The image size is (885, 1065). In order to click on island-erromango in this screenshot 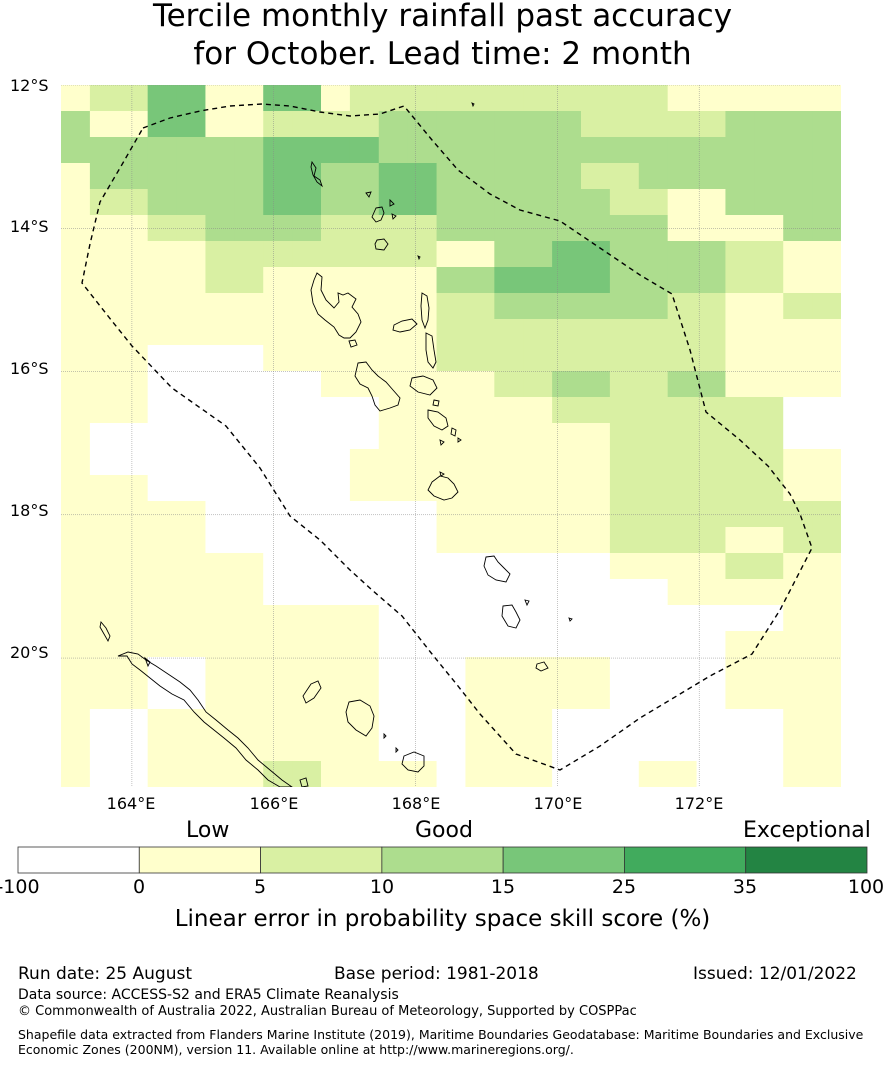, I will do `click(497, 569)`.